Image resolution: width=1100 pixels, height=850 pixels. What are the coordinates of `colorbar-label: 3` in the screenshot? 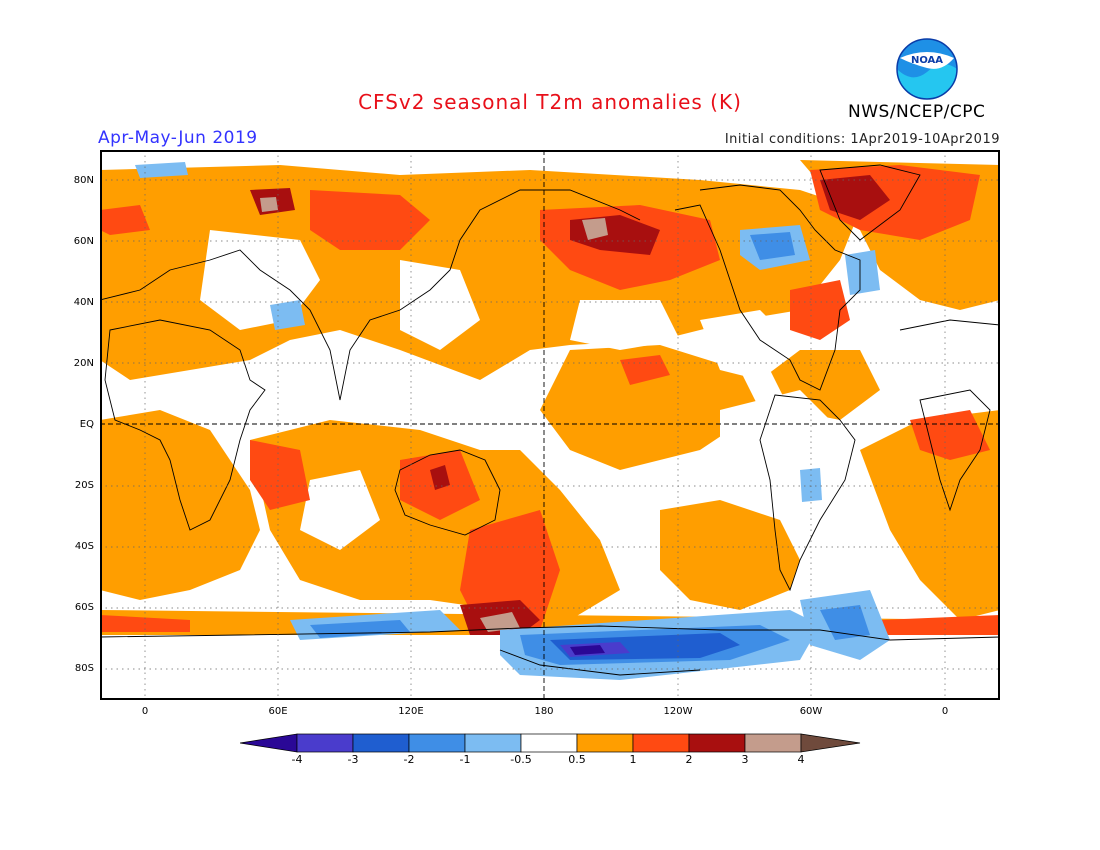 It's located at (745, 759).